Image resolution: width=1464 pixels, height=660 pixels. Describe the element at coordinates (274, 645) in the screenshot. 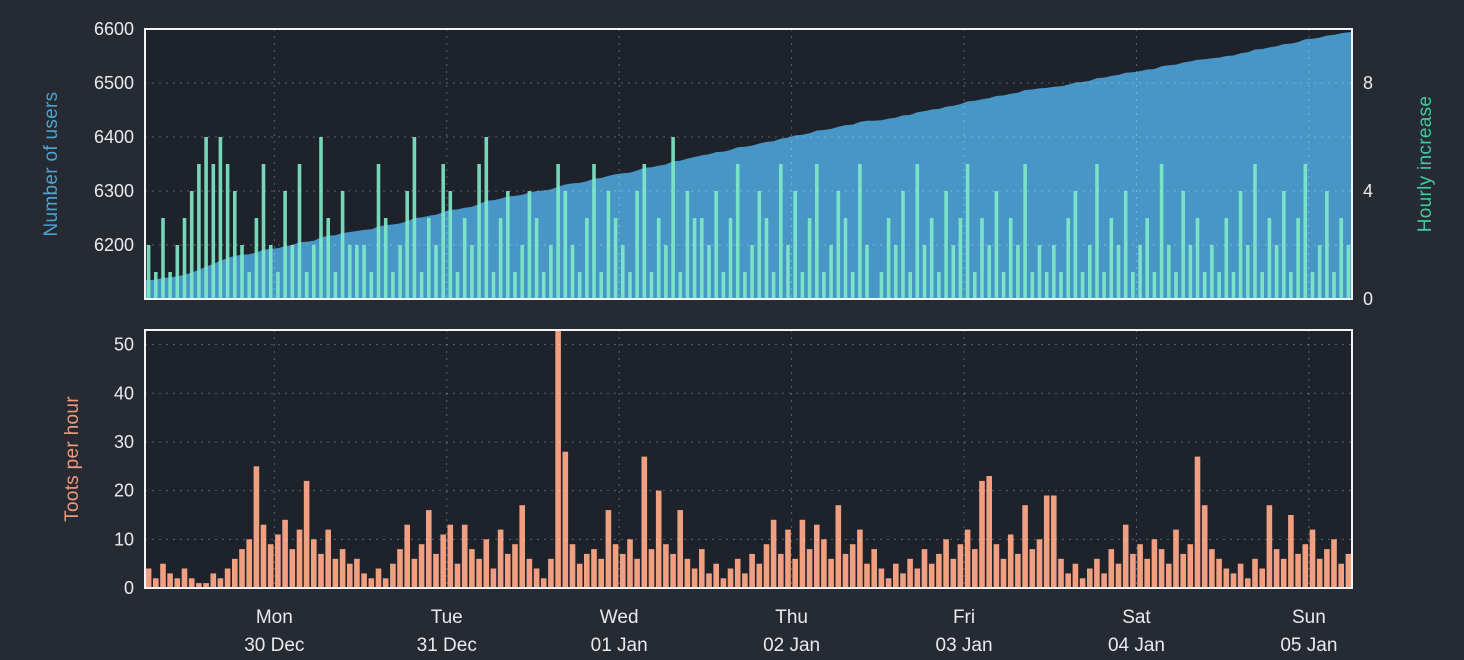

I see `x-axis-date-label: 30 Dec` at that location.